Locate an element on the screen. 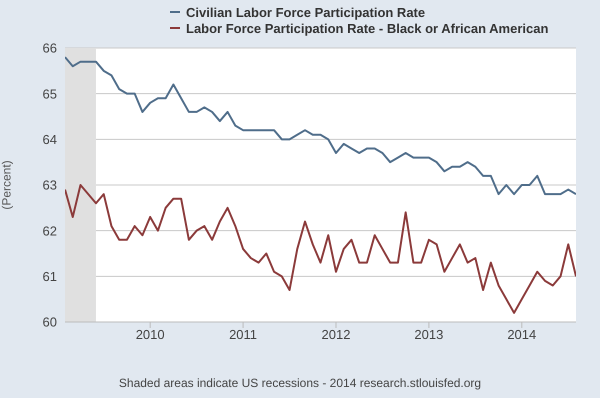  y-axis-title: (Percent) is located at coordinates (7, 185).